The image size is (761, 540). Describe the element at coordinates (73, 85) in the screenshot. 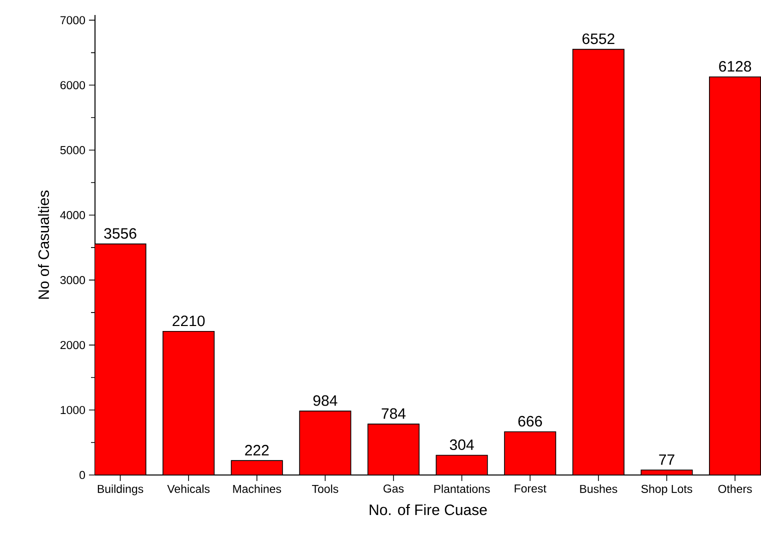

I see `y-tick-label: 6000` at that location.